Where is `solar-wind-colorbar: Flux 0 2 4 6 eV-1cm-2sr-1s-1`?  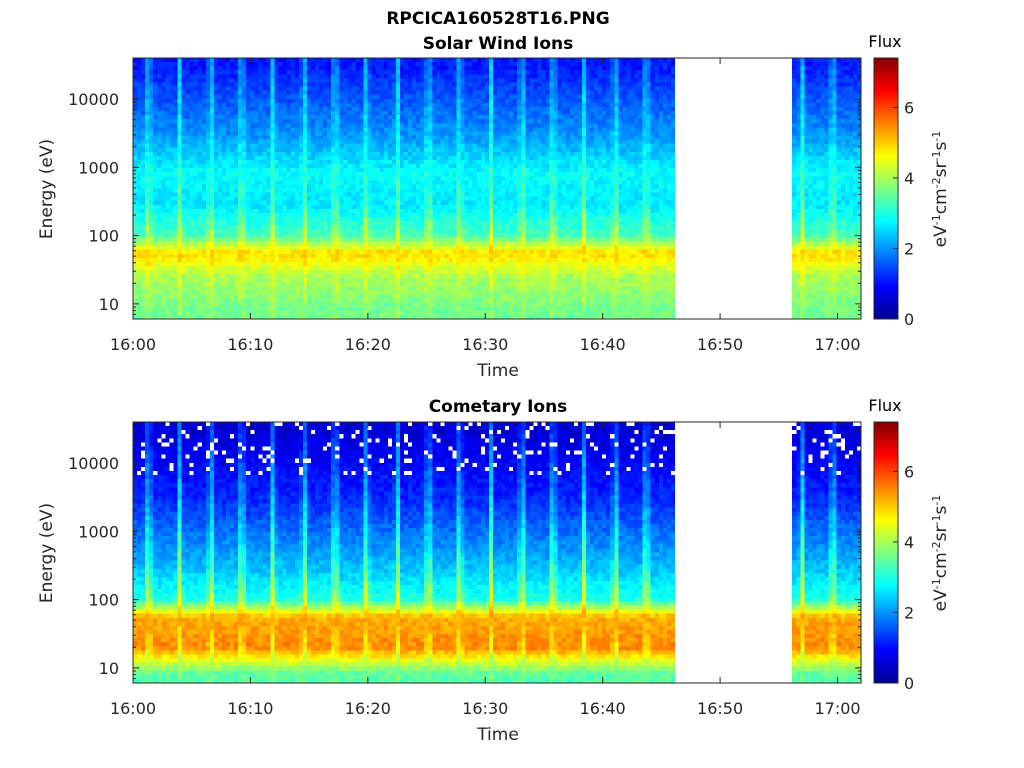
solar-wind-colorbar: Flux 0 2 4 6 eV-1cm-2sr-1s-1 is located at coordinates (909, 180).